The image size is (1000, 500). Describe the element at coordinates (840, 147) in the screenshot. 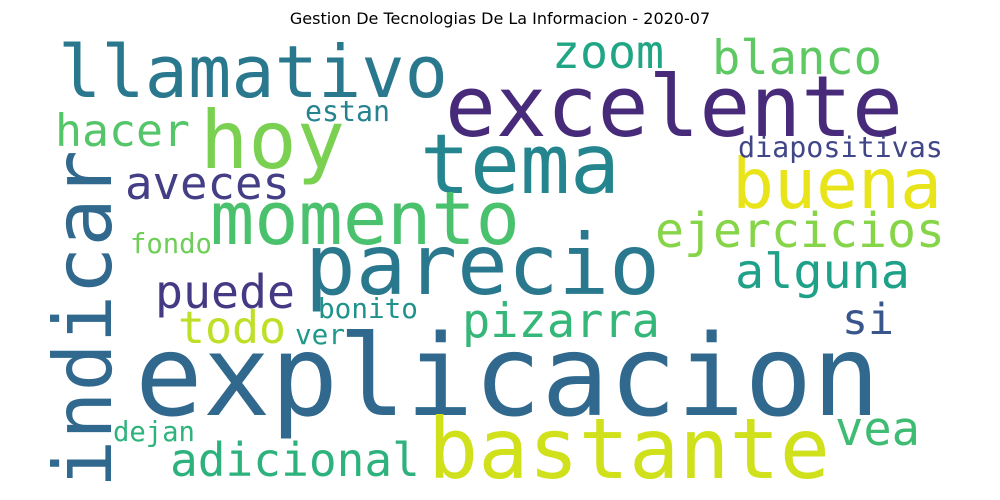

I see `word-diapositivas: diapositivas` at that location.